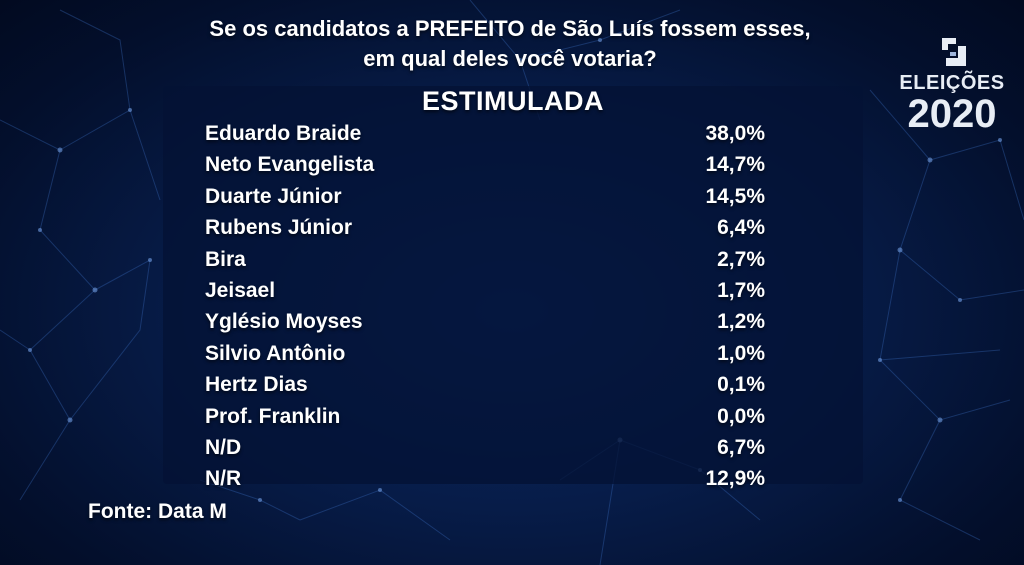  I want to click on candidate-percent: 1,7%, so click(741, 290).